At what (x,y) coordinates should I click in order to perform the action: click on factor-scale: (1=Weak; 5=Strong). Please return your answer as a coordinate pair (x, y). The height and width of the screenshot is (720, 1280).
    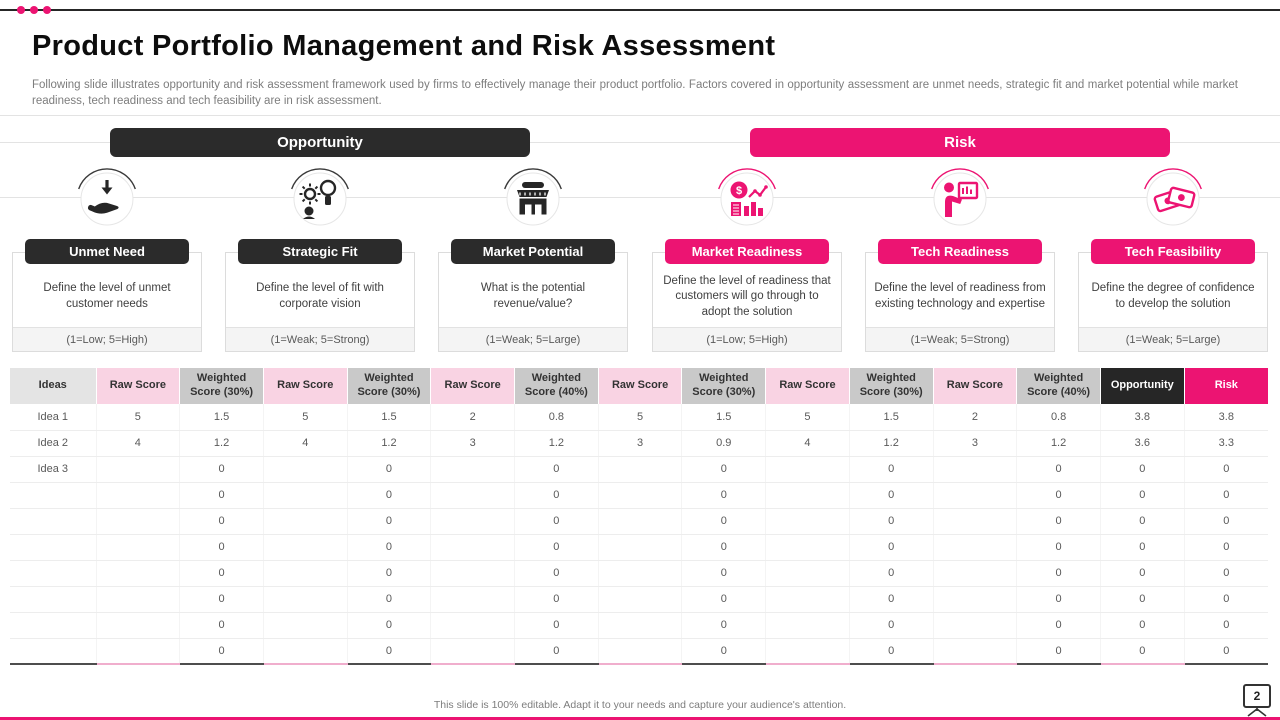
    Looking at the image, I should click on (960, 339).